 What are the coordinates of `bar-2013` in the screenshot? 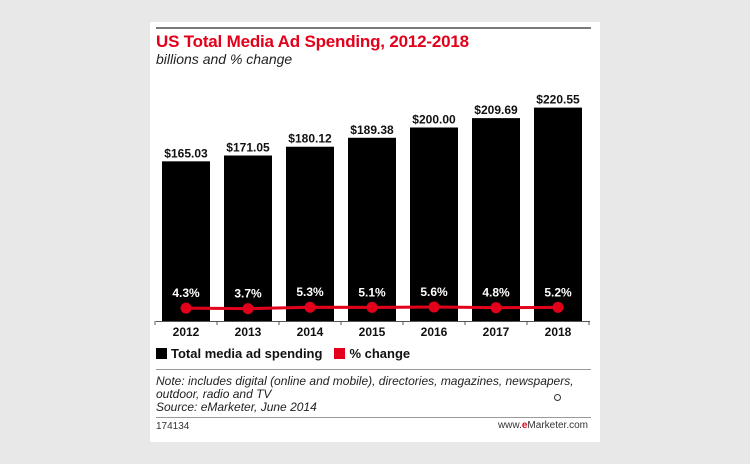 It's located at (248, 238).